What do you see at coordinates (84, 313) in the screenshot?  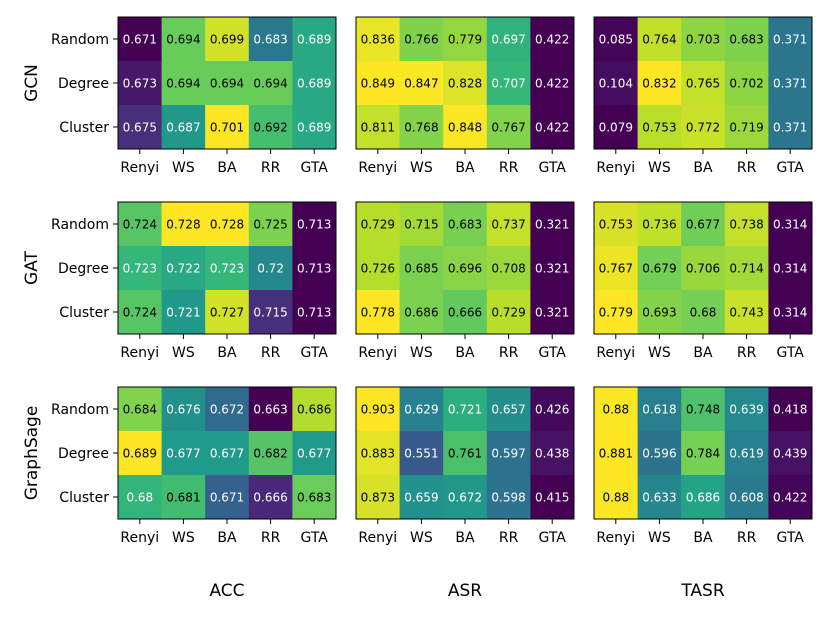 I see `y-tick-label: Cluster` at bounding box center [84, 313].